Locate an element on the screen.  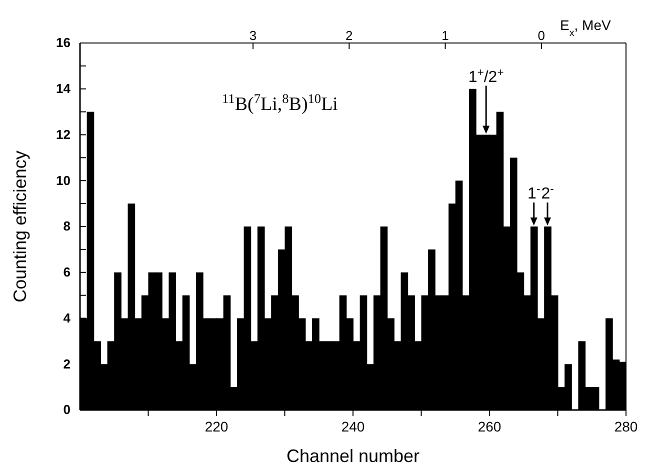
y-tick-label: 12 is located at coordinates (63, 134).